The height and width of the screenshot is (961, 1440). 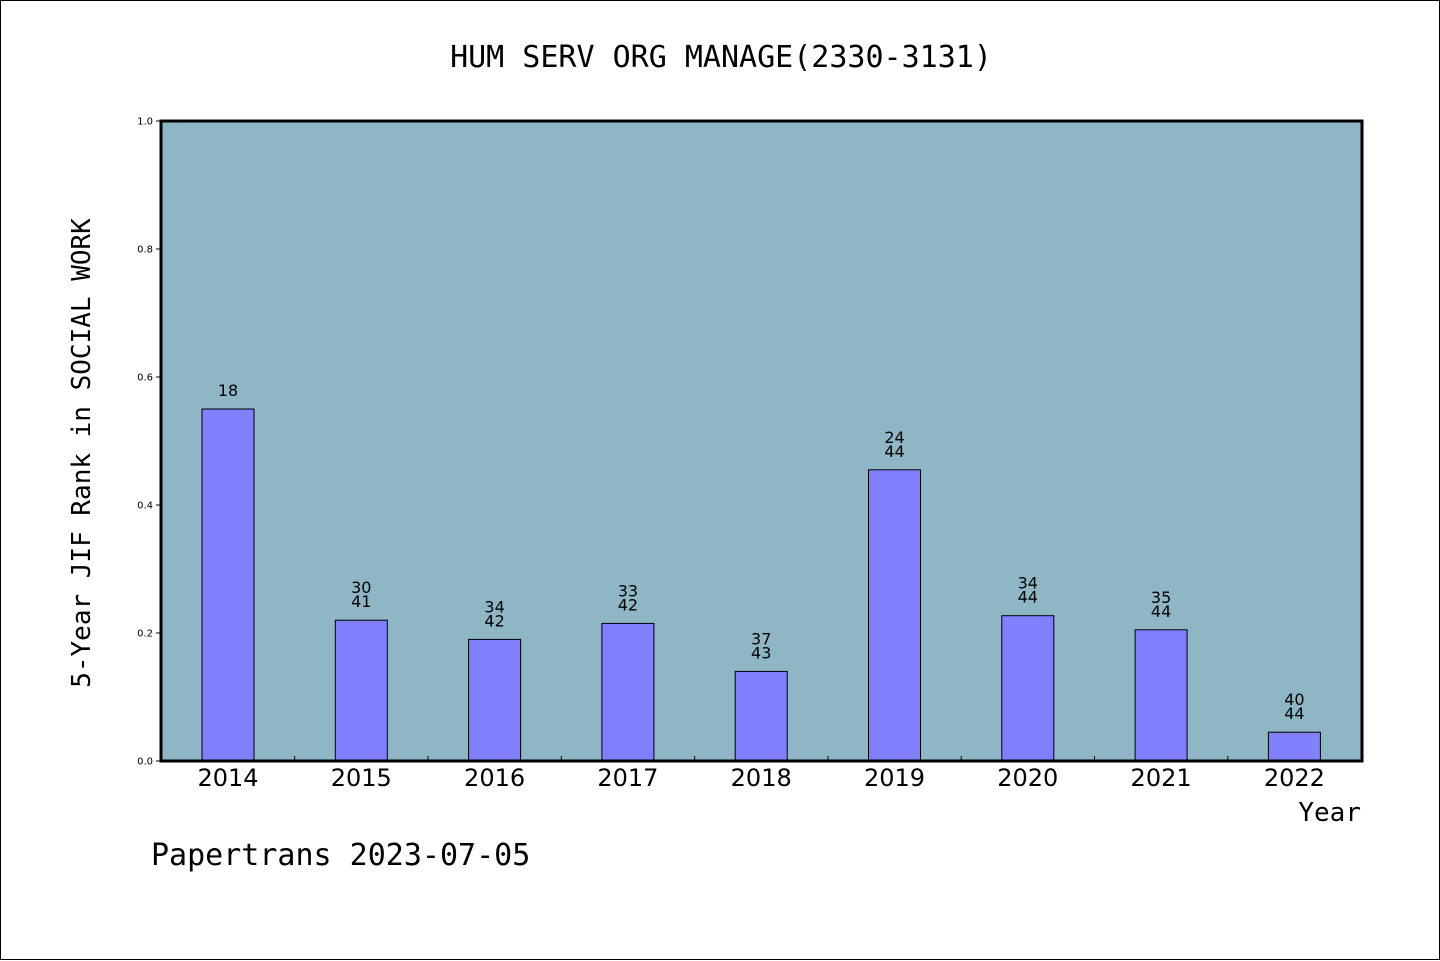 What do you see at coordinates (361, 587) in the screenshot?
I see `bar-label-2015-1: 30` at bounding box center [361, 587].